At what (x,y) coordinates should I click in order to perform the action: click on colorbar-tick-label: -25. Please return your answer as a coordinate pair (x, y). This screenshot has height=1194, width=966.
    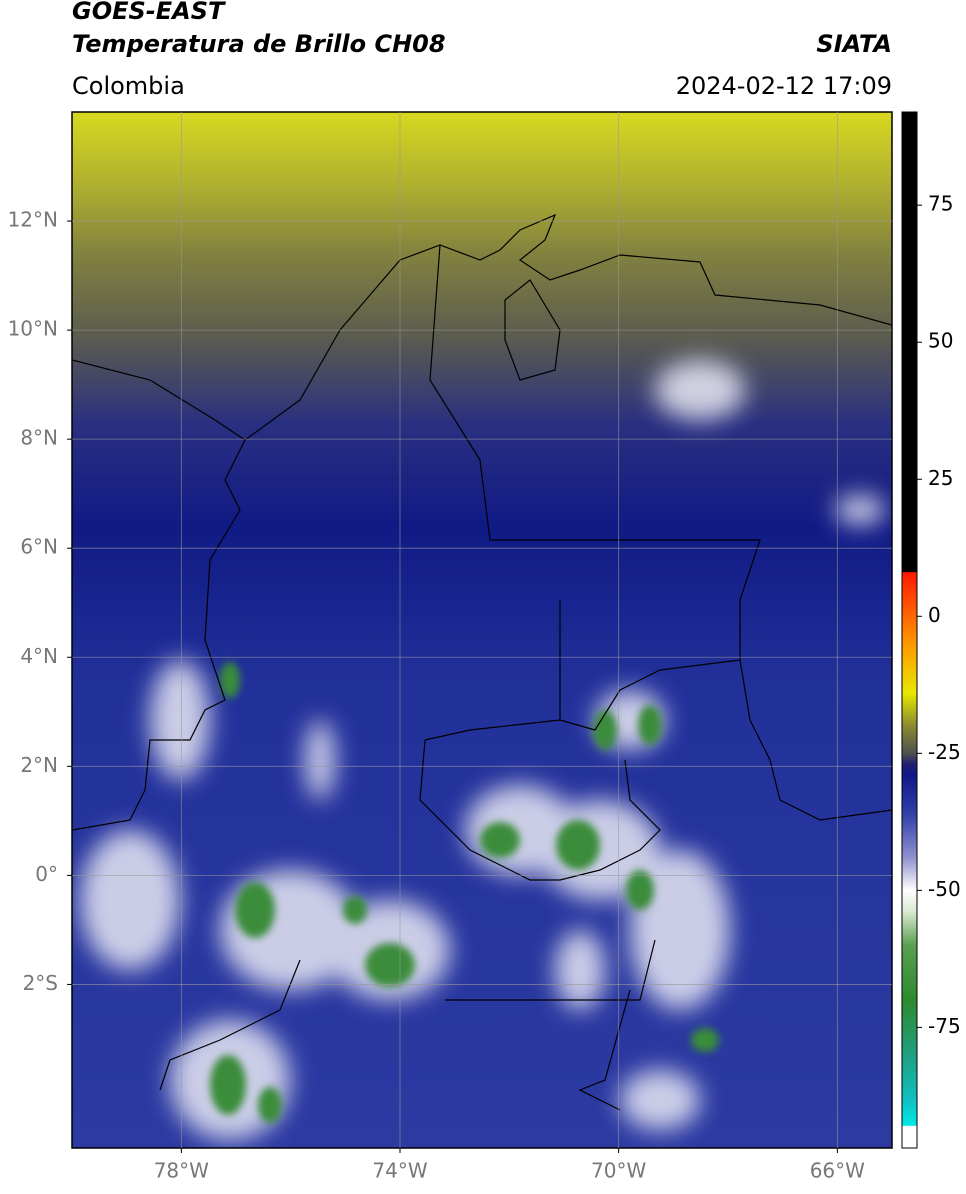
    Looking at the image, I should click on (944, 752).